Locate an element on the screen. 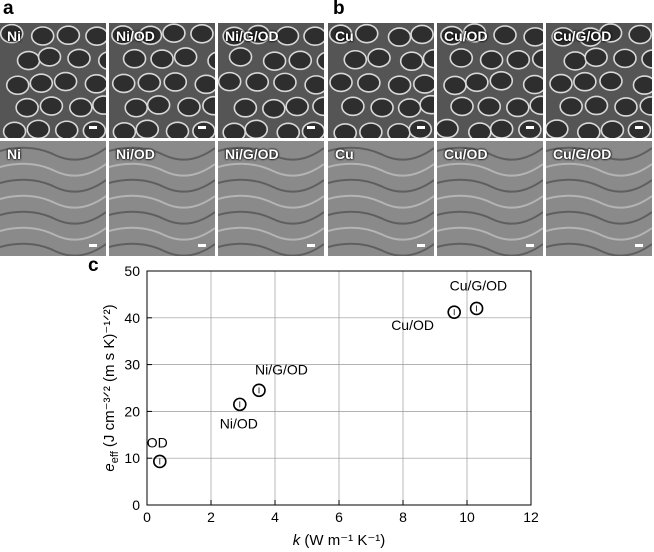  x-tick-label: 12 is located at coordinates (531, 517).